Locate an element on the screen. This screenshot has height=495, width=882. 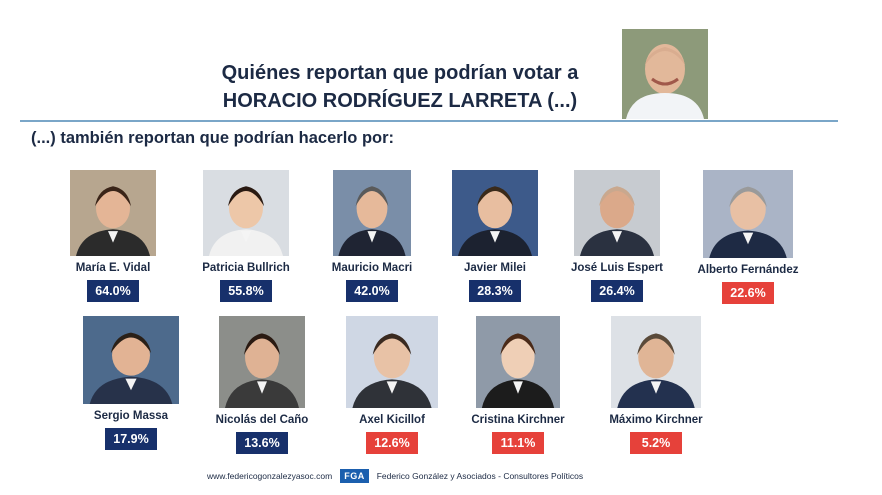
candidate-card: José Luis Espert 26.4% is located at coordinates (617, 236).